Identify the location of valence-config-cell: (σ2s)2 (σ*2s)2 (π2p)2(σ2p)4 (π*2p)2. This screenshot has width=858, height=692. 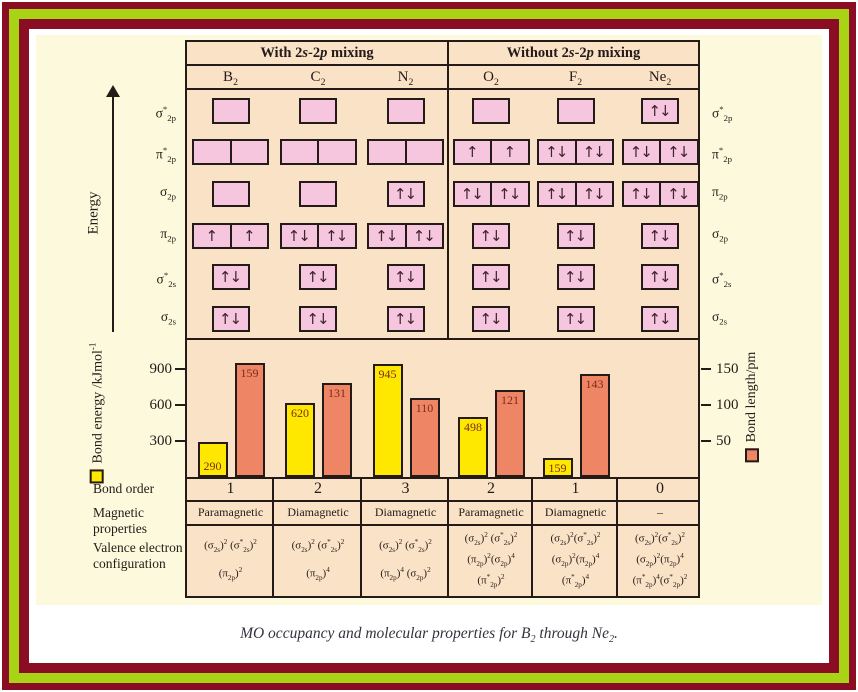
(491, 560).